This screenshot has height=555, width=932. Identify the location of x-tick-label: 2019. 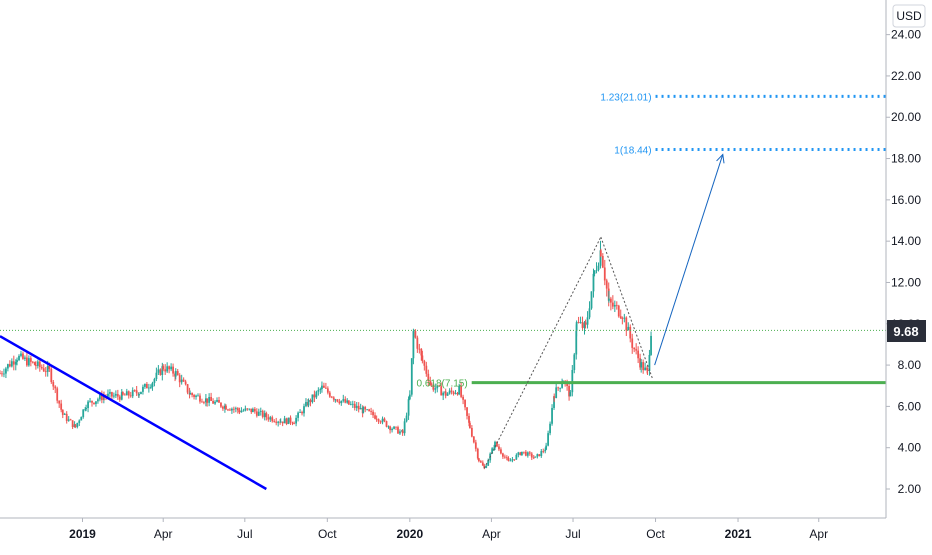
(82, 534).